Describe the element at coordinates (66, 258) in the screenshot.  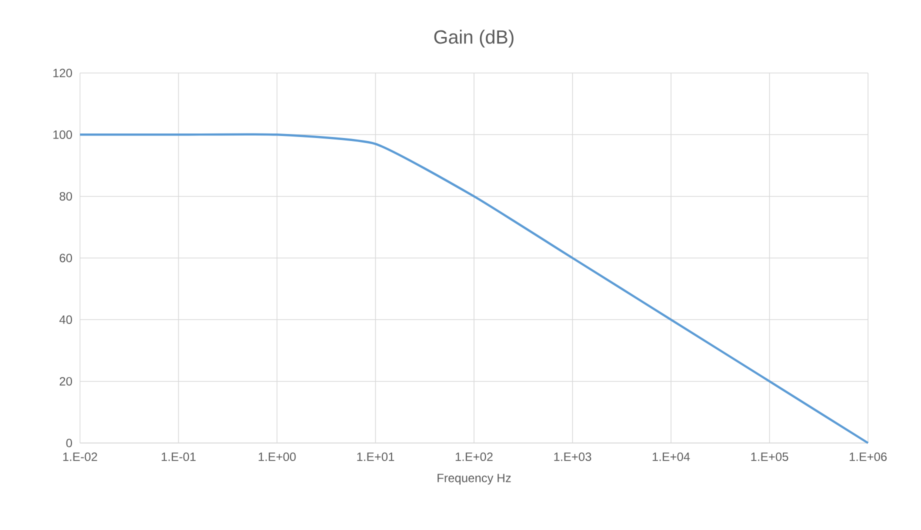
I see `y-tick-label: 60` at that location.